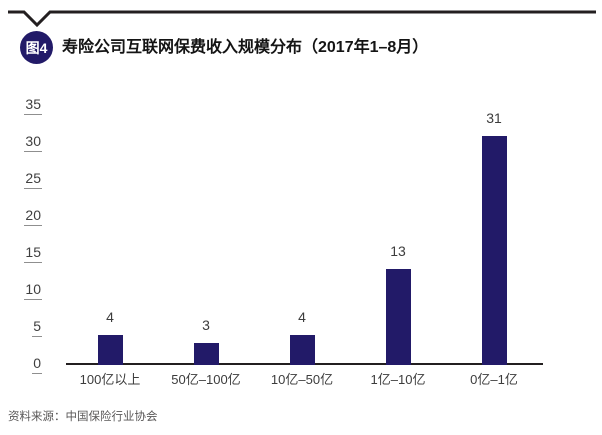  I want to click on figure-title: 寿险公司互联网保费收入规模分布（2017年1–8月）, so click(245, 47).